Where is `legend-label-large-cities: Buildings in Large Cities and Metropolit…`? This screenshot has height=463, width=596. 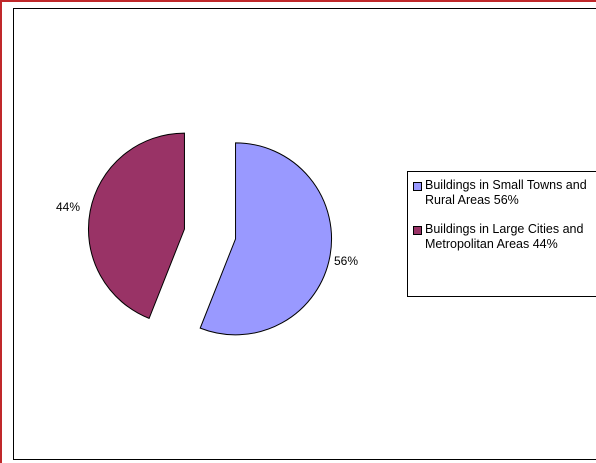
legend-label-large-cities: Buildings in Large Cities and Metropolit… is located at coordinates (504, 236).